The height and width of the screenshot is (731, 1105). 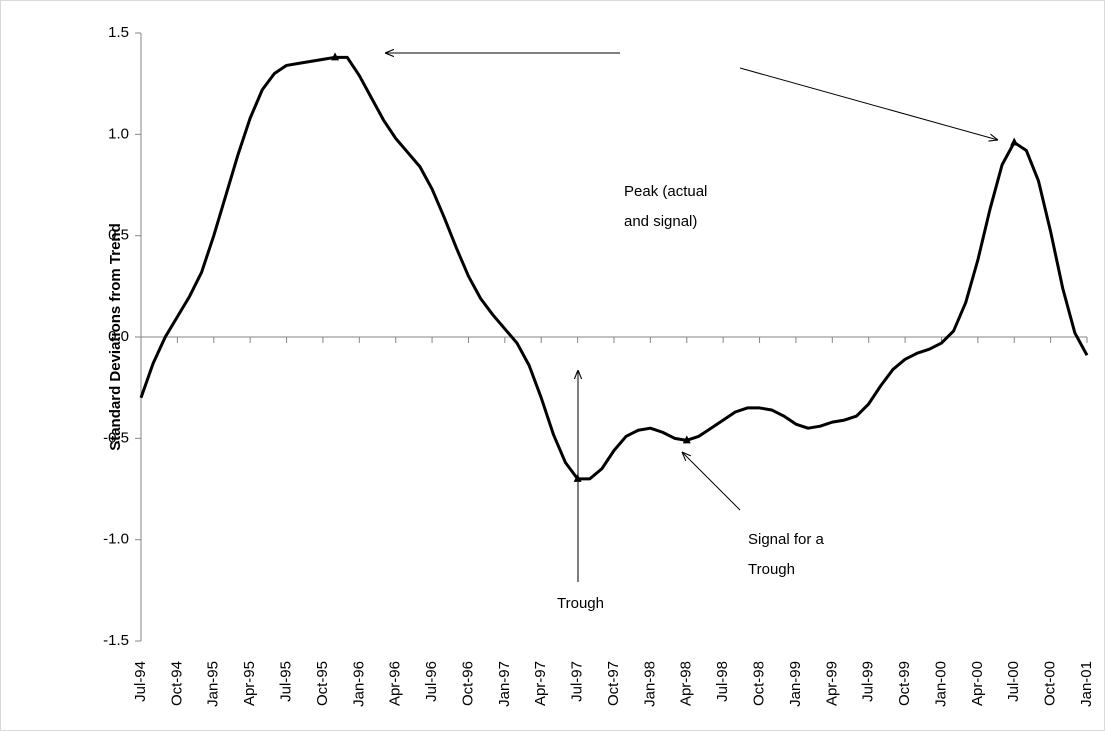 What do you see at coordinates (540, 683) in the screenshot?
I see `x-tick-label: Apr-97` at bounding box center [540, 683].